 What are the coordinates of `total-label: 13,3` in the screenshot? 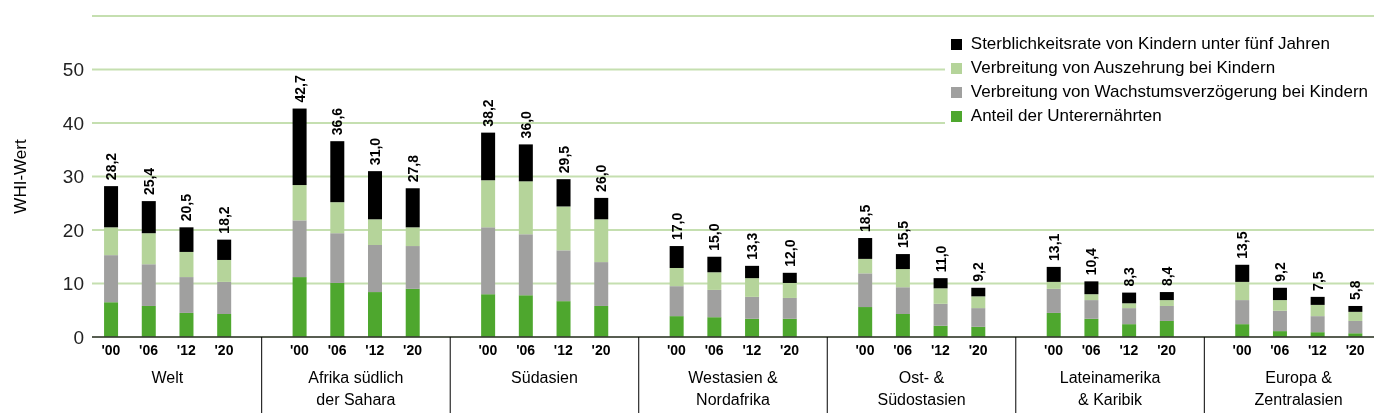 It's located at (752, 246).